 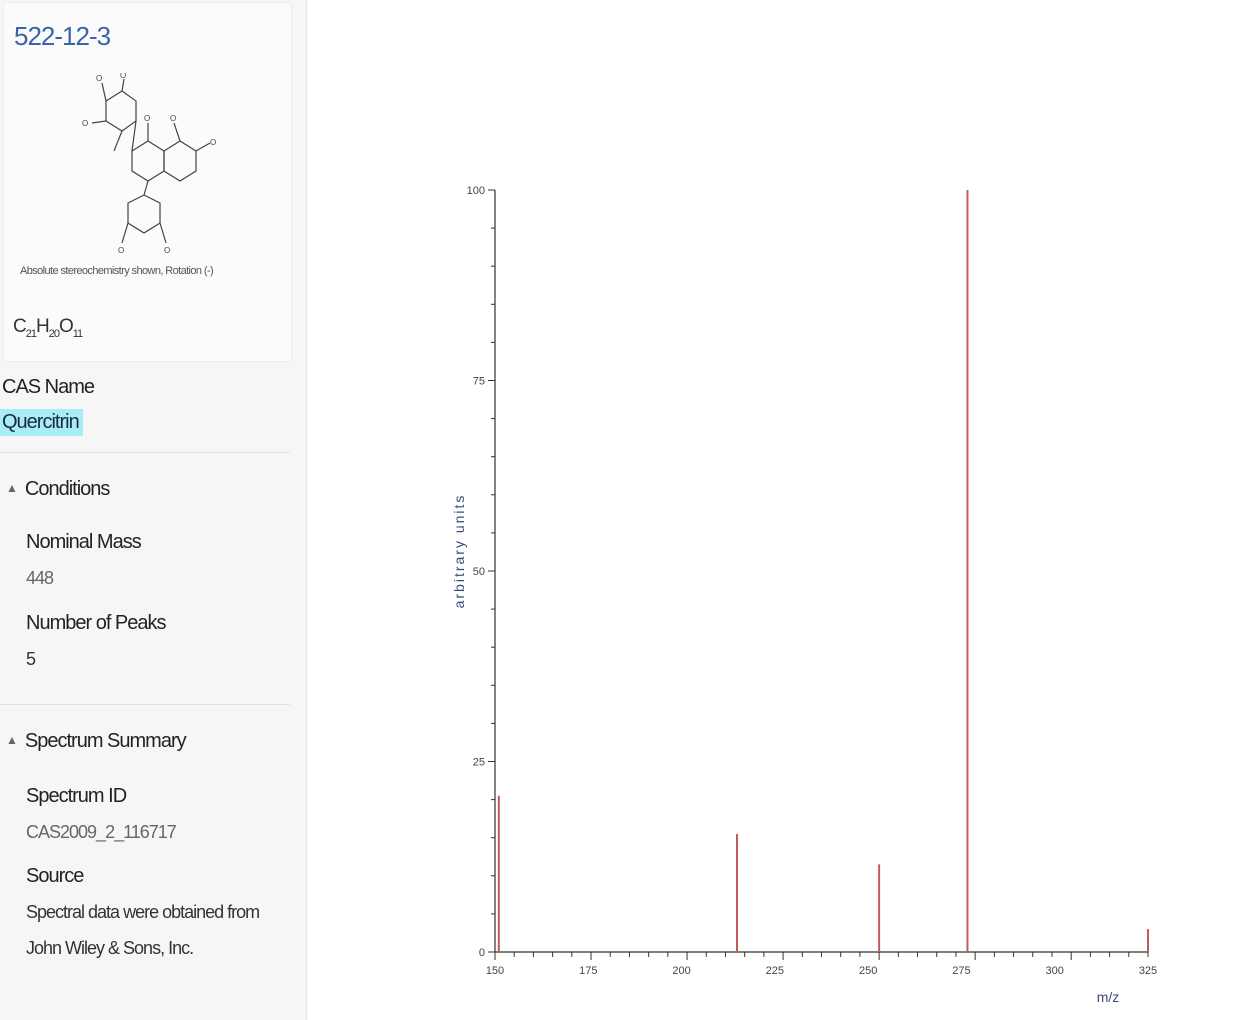 What do you see at coordinates (775, 971) in the screenshot?
I see `x-tick-label: 225` at bounding box center [775, 971].